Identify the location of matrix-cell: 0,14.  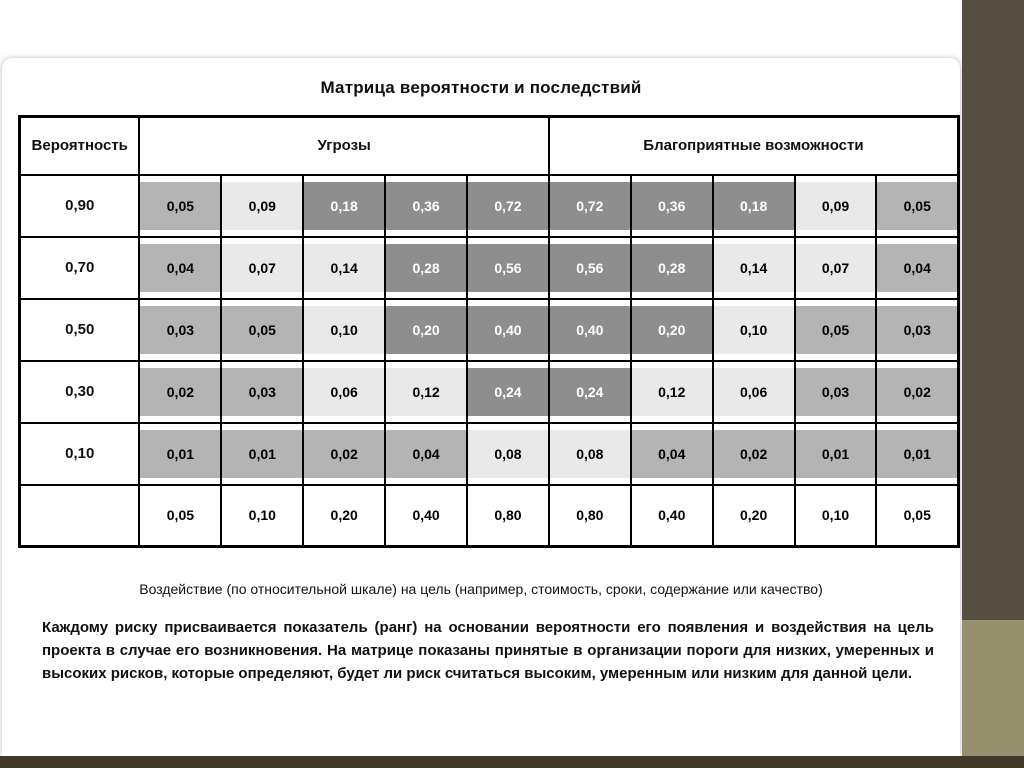
(344, 267).